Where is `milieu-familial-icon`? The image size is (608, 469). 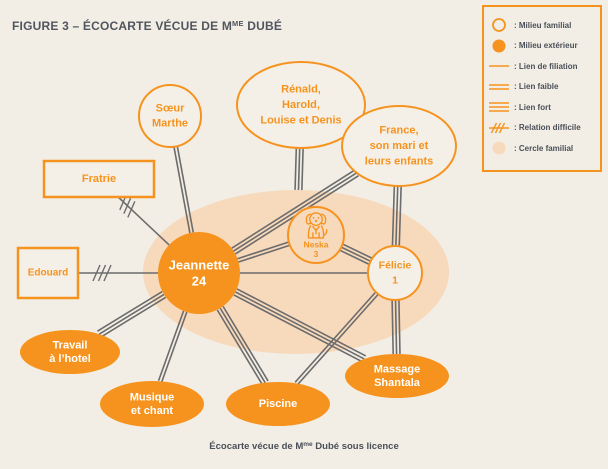
milieu-familial-icon is located at coordinates (499, 25).